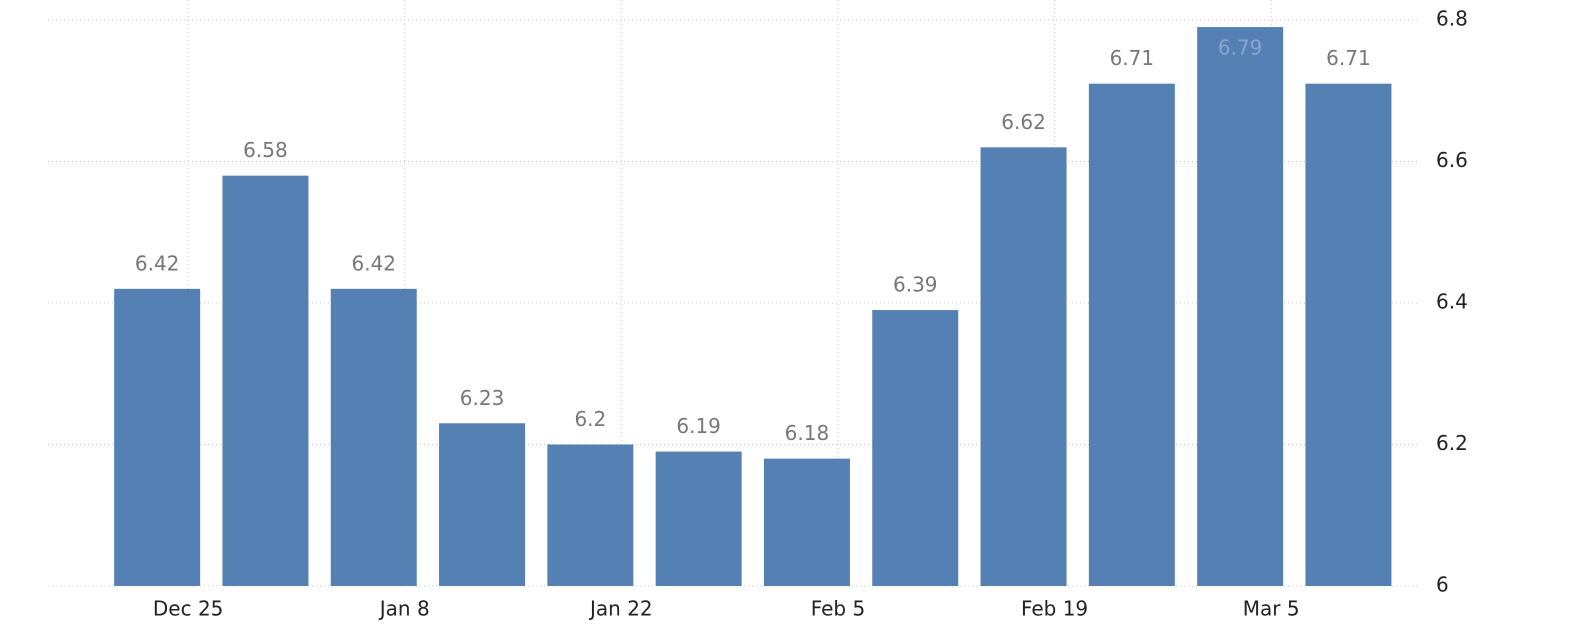 The width and height of the screenshot is (1580, 642). What do you see at coordinates (1240, 48) in the screenshot?
I see `value-label: 6.79` at bounding box center [1240, 48].